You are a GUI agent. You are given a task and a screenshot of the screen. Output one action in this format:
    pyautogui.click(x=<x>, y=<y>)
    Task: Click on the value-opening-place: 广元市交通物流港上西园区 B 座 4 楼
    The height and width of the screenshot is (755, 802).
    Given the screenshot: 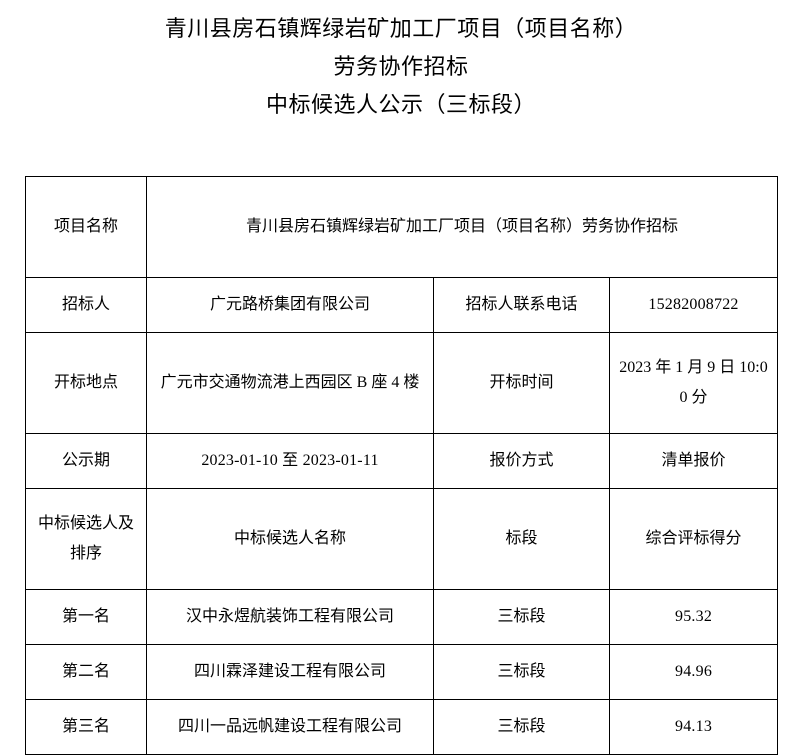 What is the action you would take?
    pyautogui.click(x=290, y=383)
    